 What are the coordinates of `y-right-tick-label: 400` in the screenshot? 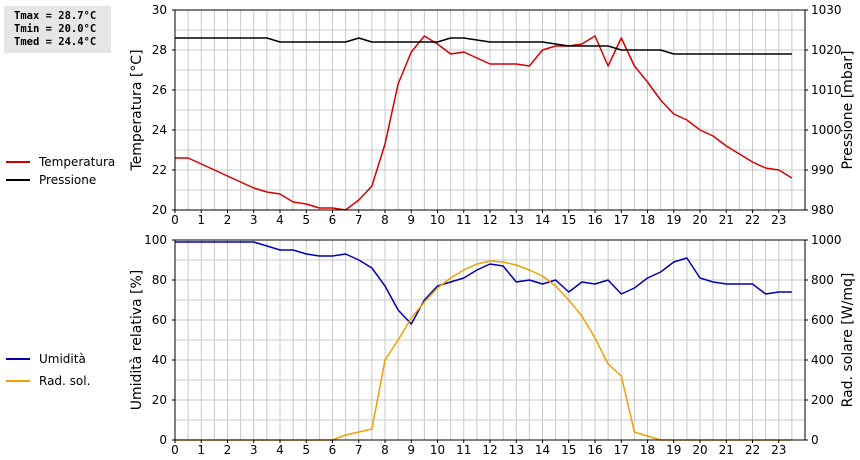 It's located at (822, 360).